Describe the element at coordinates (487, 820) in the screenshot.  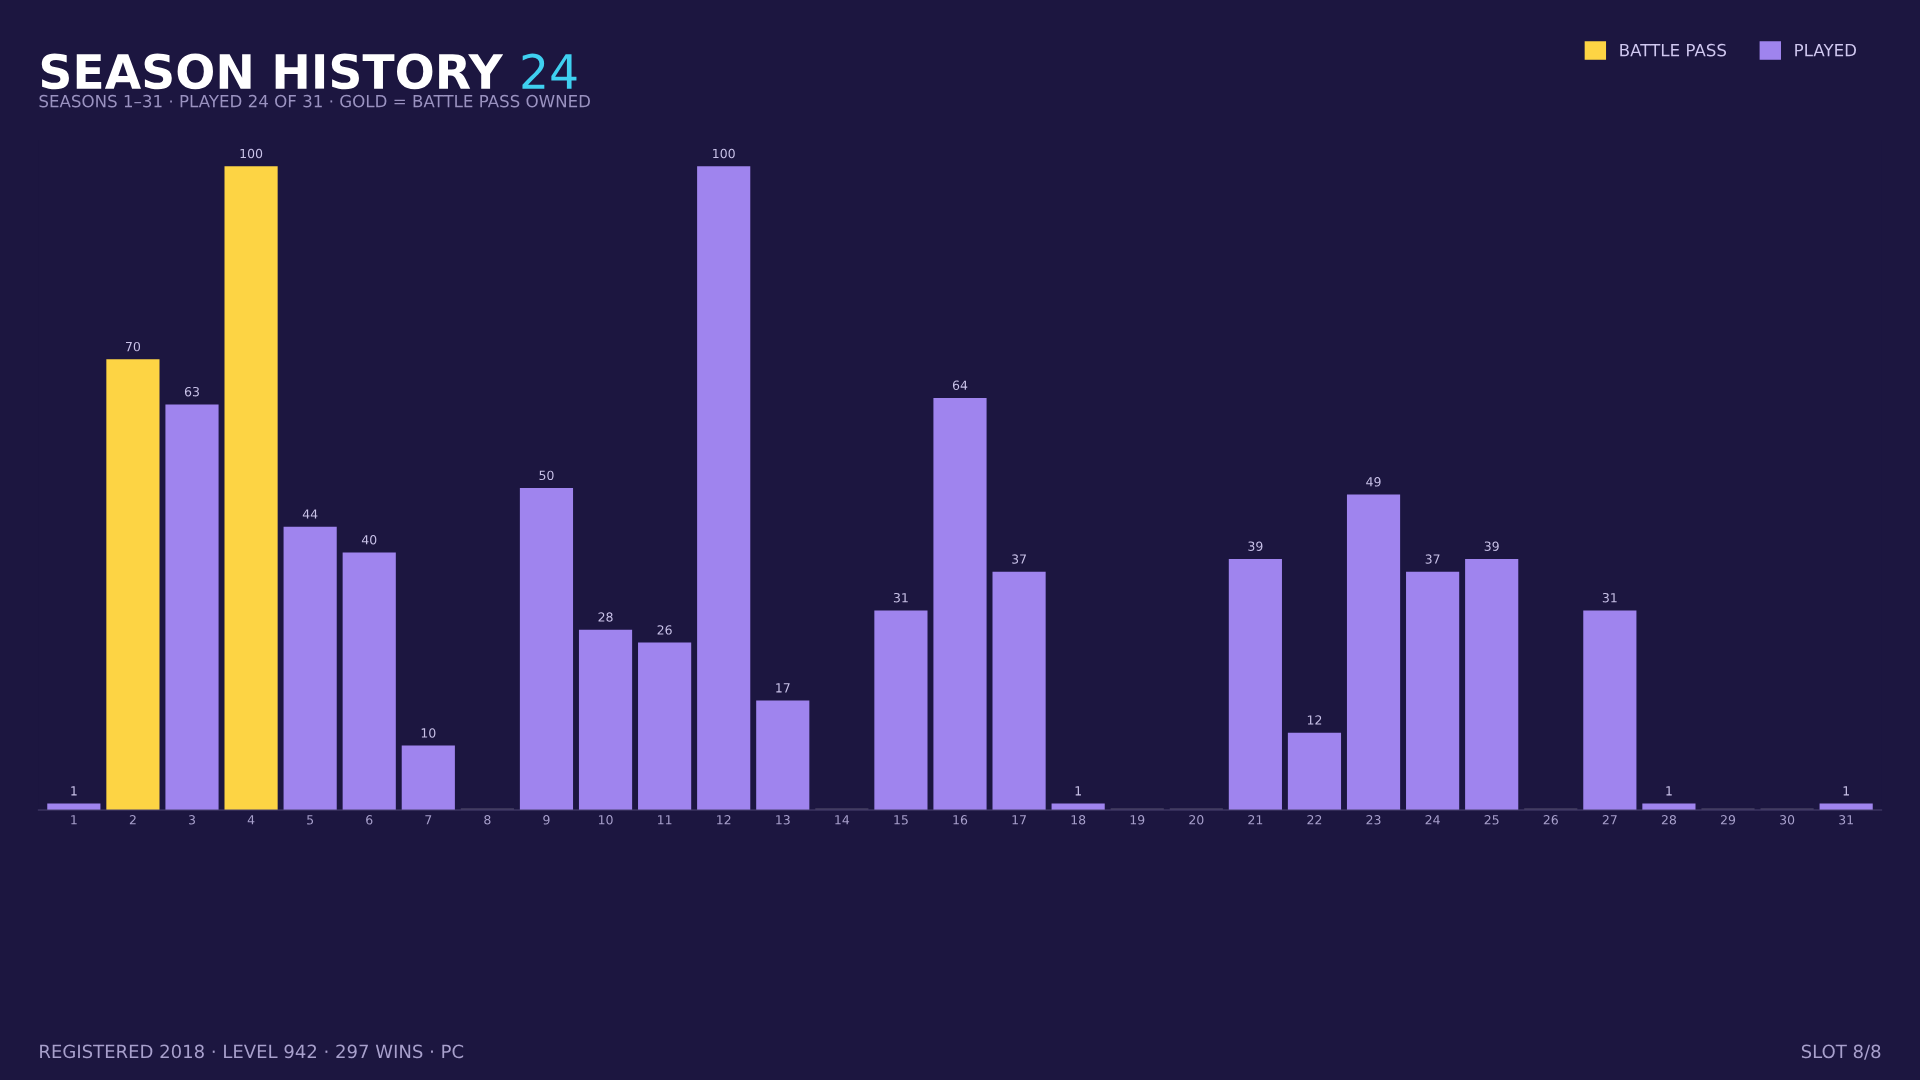
I see `x-tick-label: 8` at that location.